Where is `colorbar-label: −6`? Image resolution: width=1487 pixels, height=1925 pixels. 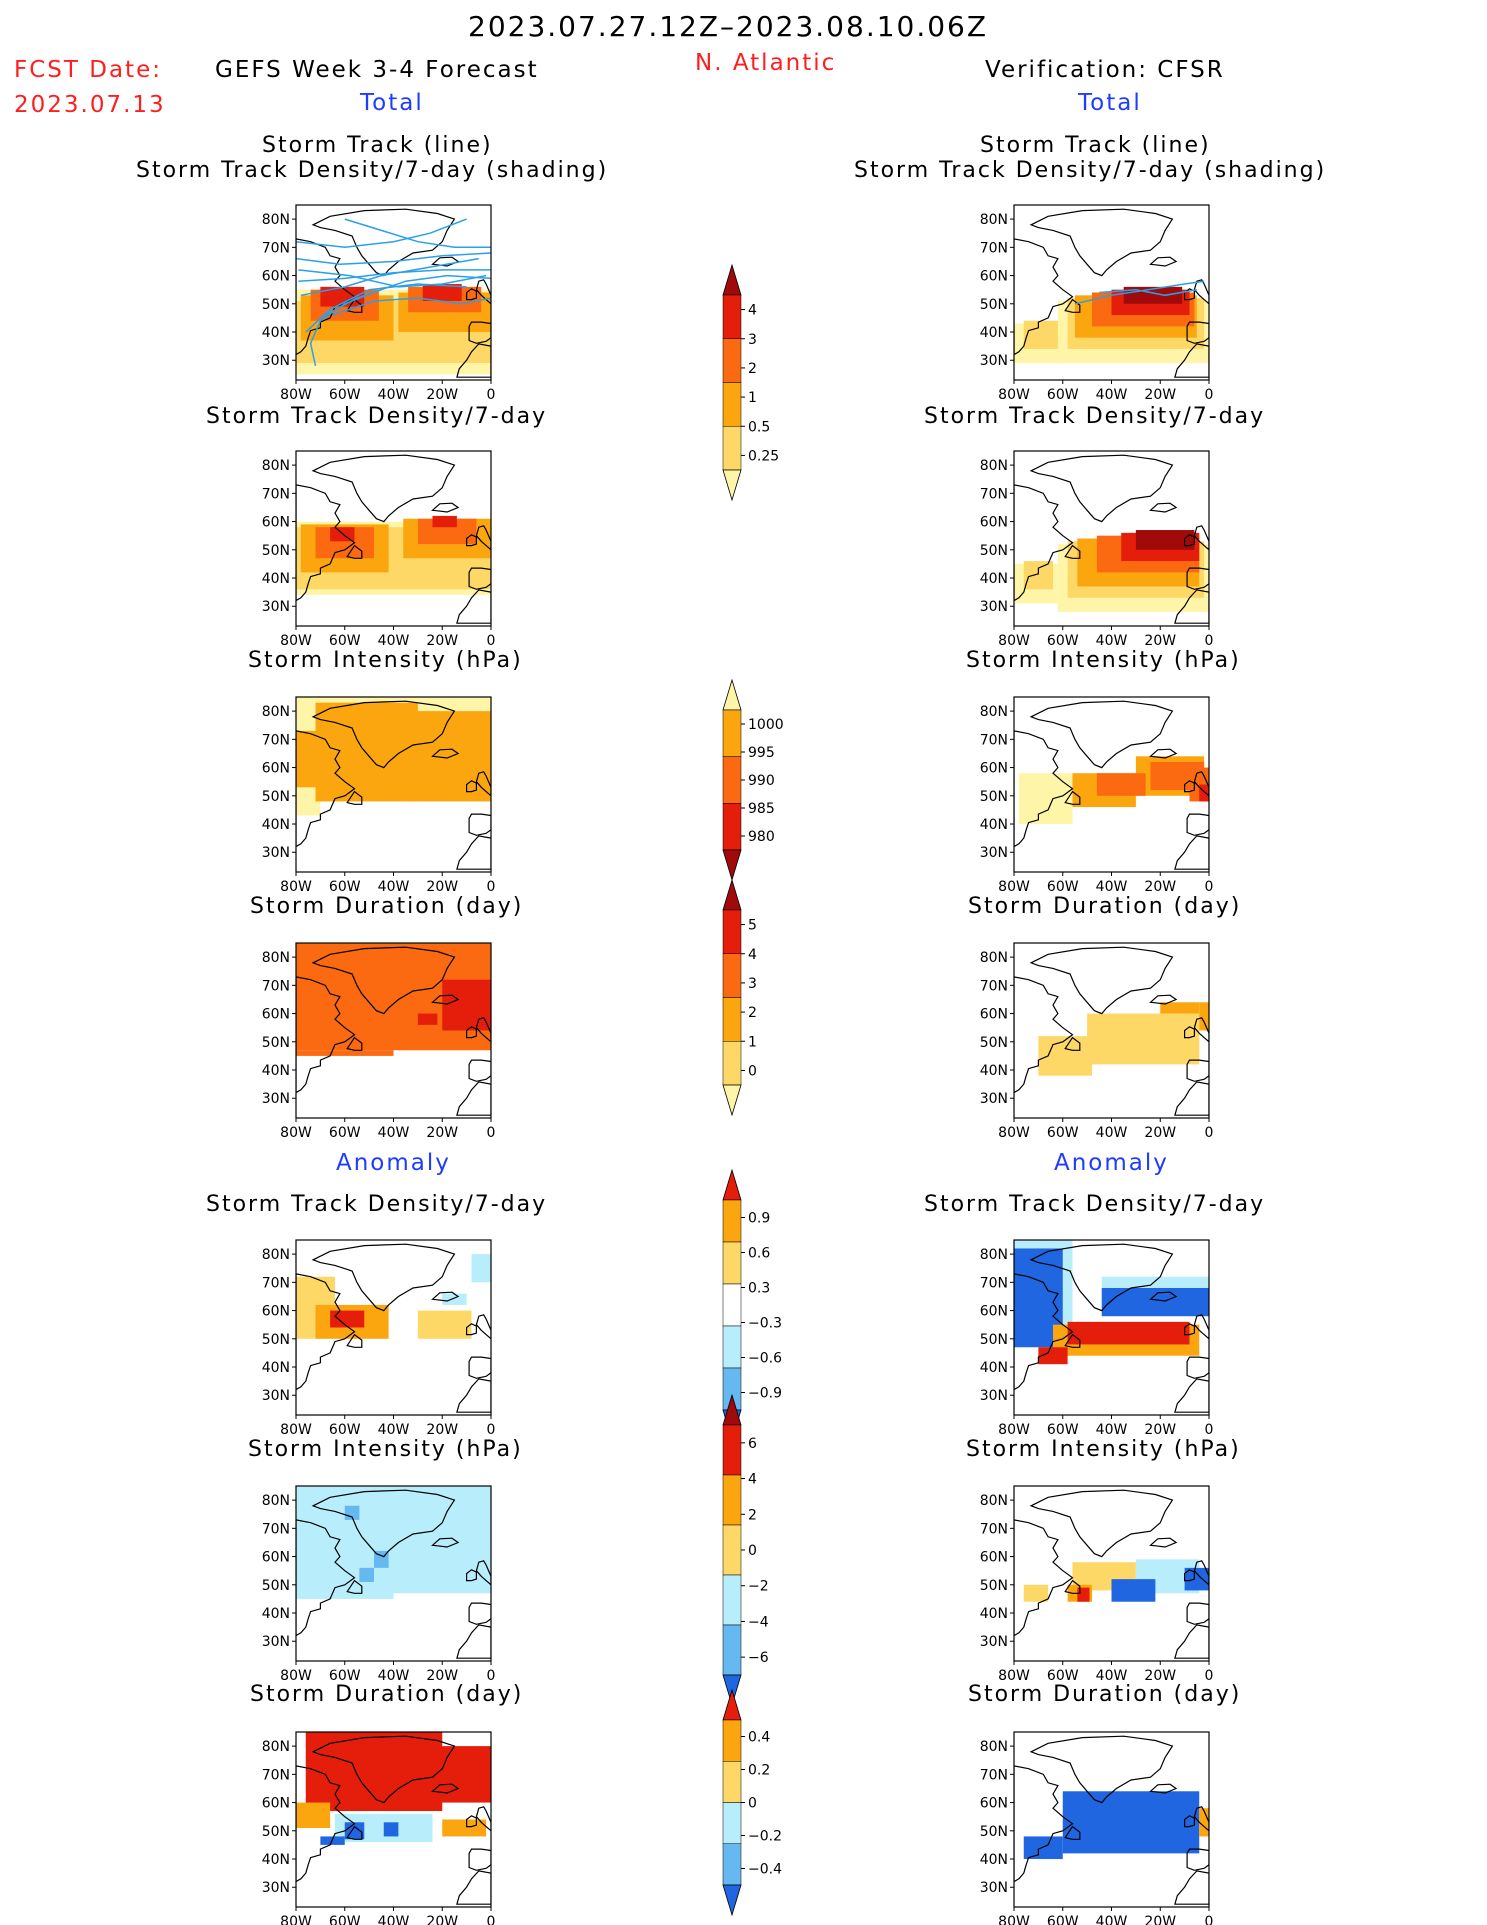 colorbar-label: −6 is located at coordinates (758, 1658).